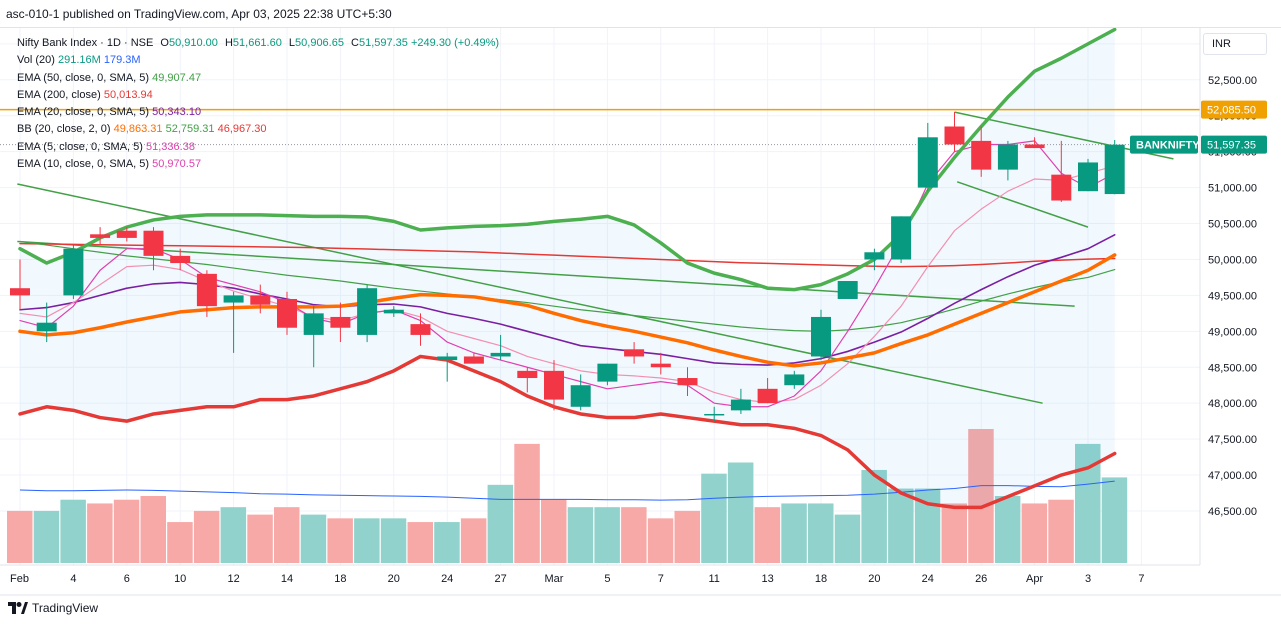  Describe the element at coordinates (85, 43) in the screenshot. I see `symbol-name: Nifty Bank Index · 1D · NSE` at that location.